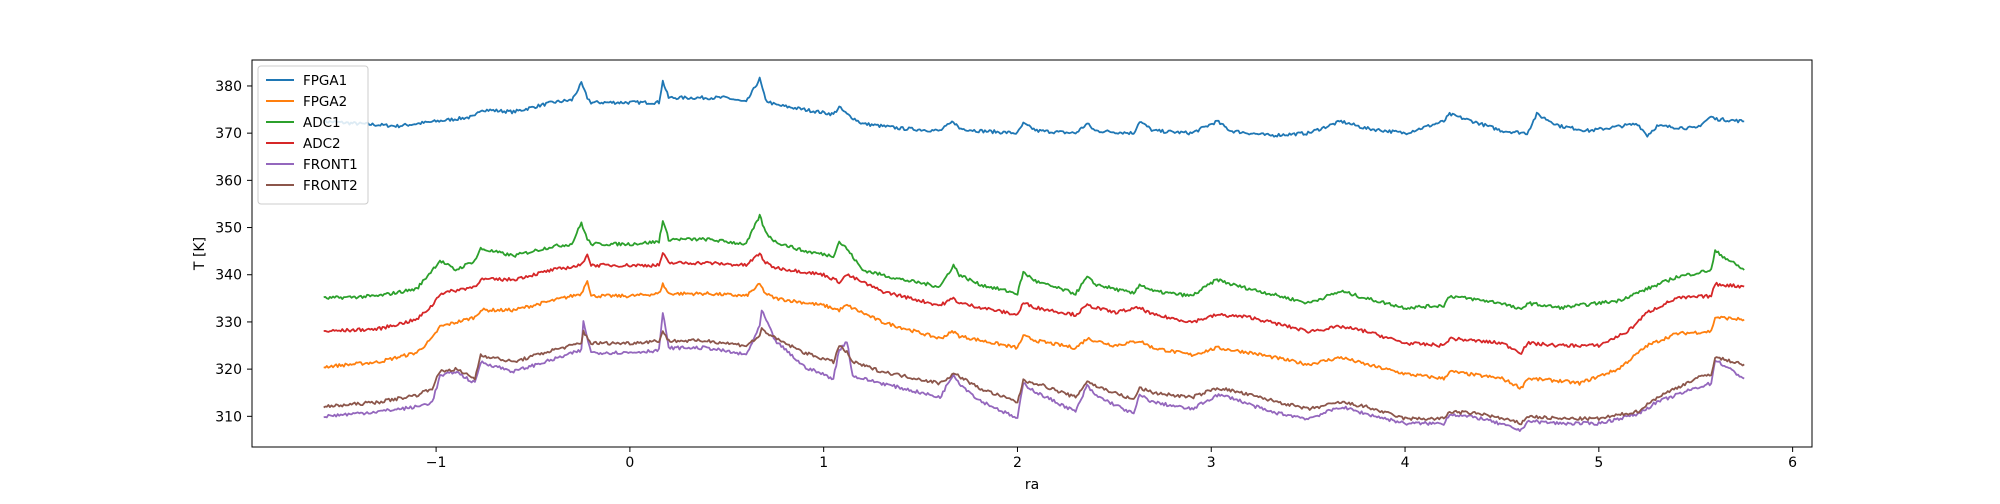  What do you see at coordinates (200, 254) in the screenshot?
I see `y-axis-label: T [K]` at bounding box center [200, 254].